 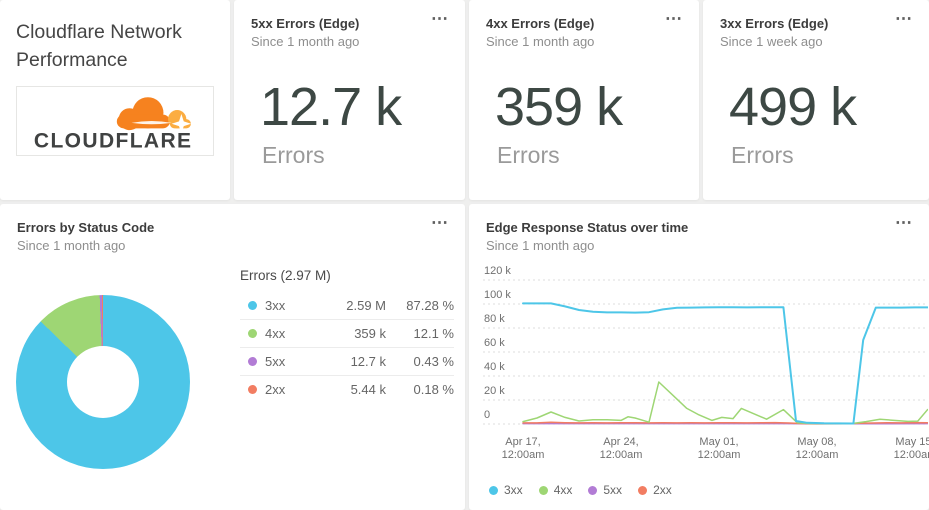 What do you see at coordinates (771, 41) in the screenshot?
I see `stat-card-timerange: Since 1 week ago` at bounding box center [771, 41].